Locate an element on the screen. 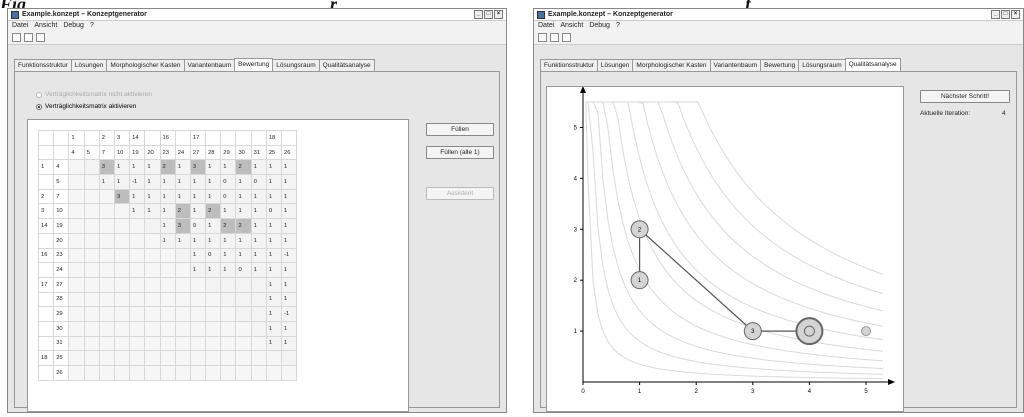 The width and height of the screenshot is (1024, 417). maximize-icon: □ is located at coordinates (1005, 14).